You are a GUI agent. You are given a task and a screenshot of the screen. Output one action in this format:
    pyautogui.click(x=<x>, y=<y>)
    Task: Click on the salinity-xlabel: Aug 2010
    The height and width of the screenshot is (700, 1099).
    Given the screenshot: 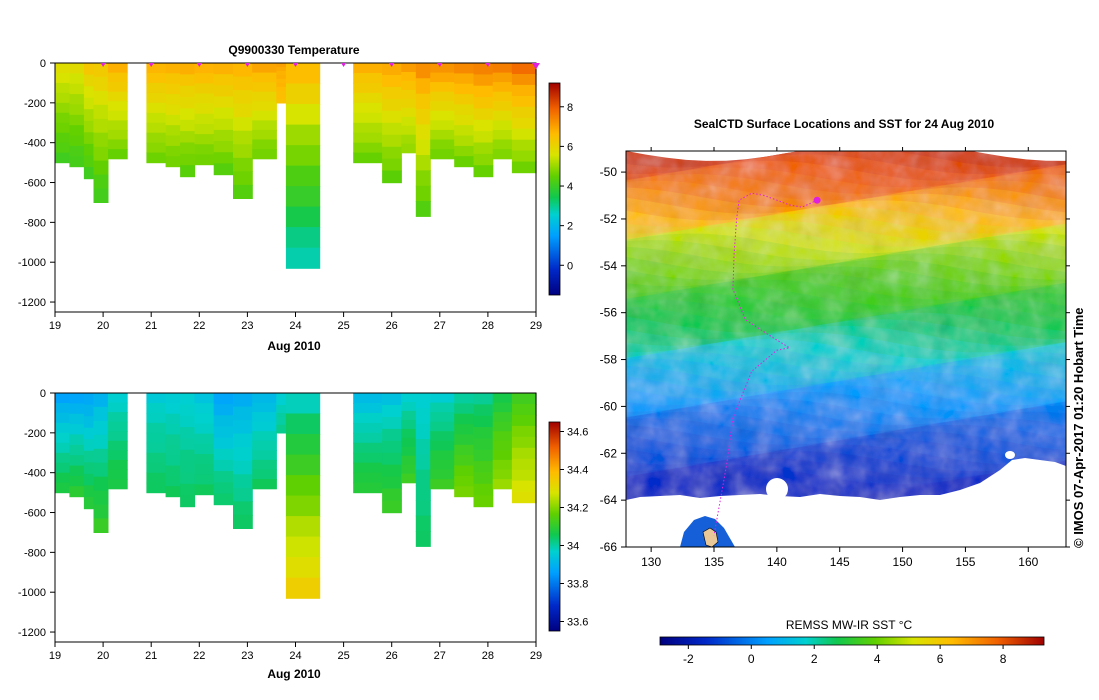 What is the action you would take?
    pyautogui.click(x=294, y=674)
    